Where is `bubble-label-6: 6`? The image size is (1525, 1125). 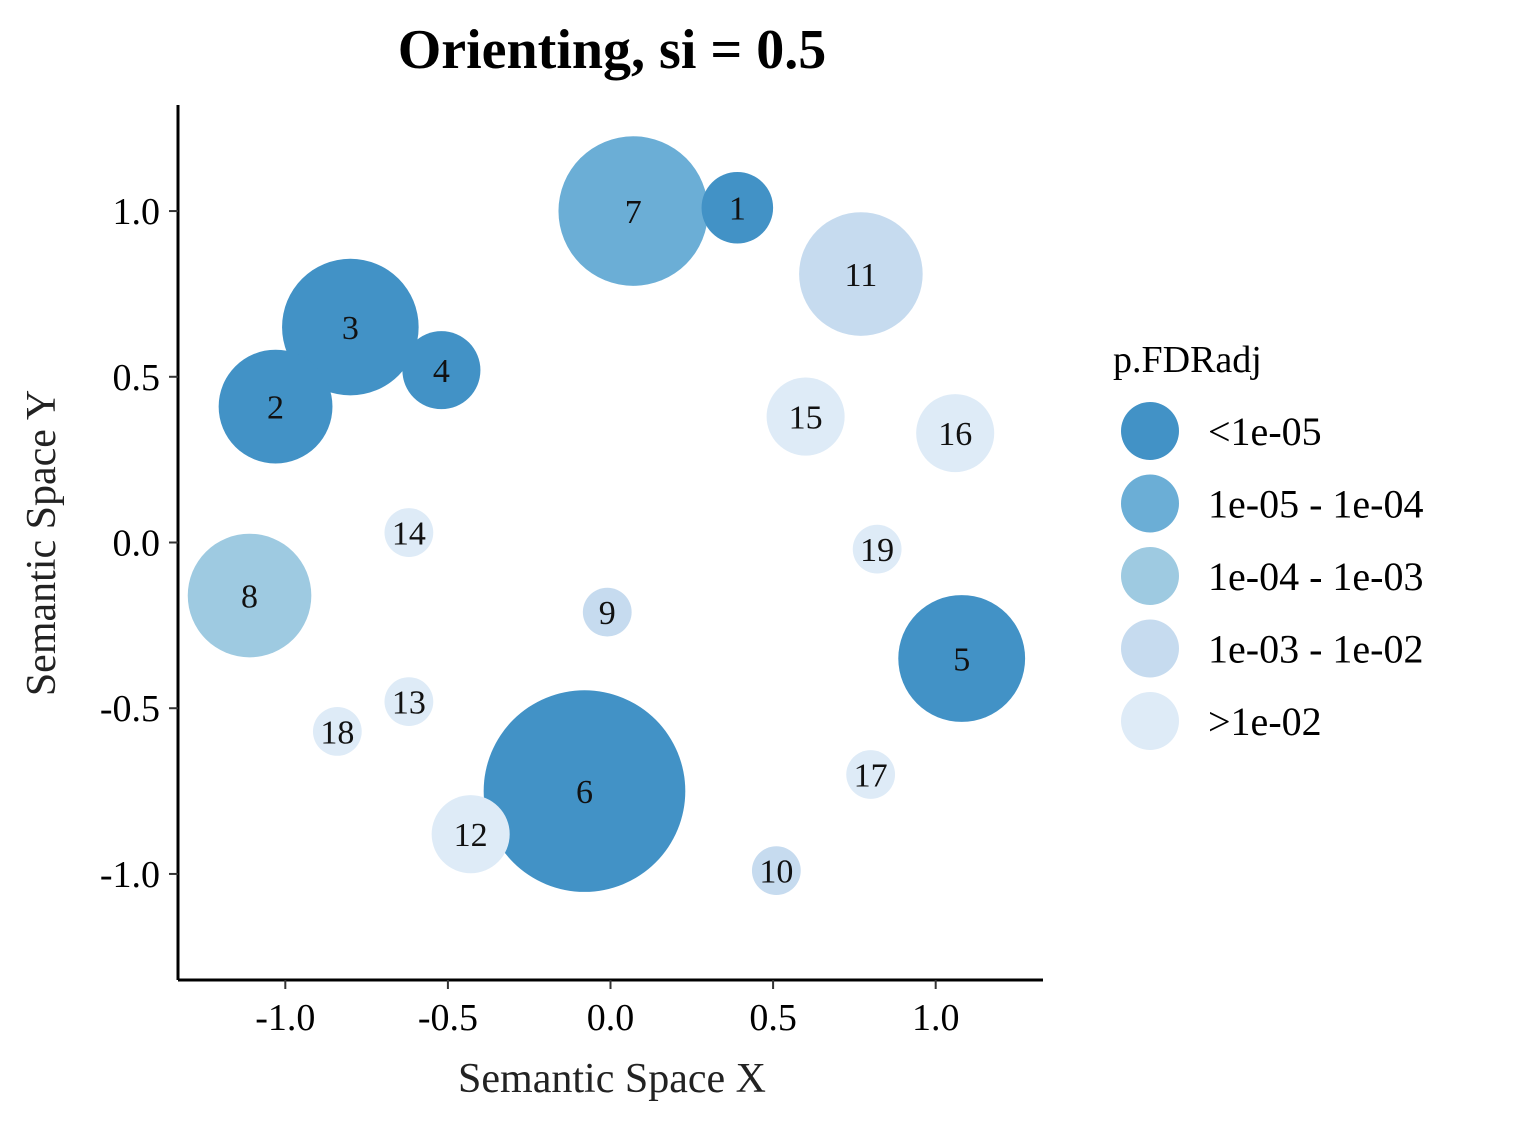 bubble-label-6: 6 is located at coordinates (584, 792).